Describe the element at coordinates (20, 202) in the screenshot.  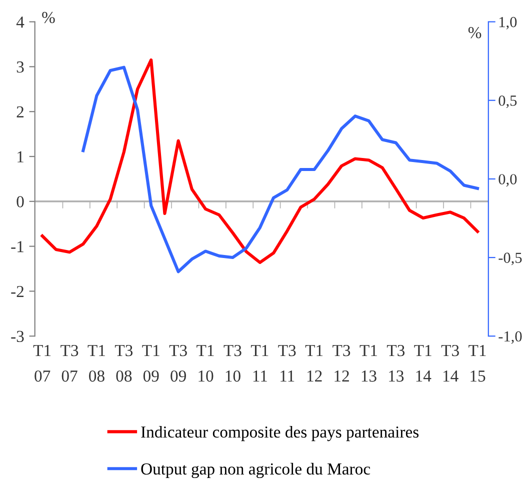
I see `y-tick-label: 0` at that location.